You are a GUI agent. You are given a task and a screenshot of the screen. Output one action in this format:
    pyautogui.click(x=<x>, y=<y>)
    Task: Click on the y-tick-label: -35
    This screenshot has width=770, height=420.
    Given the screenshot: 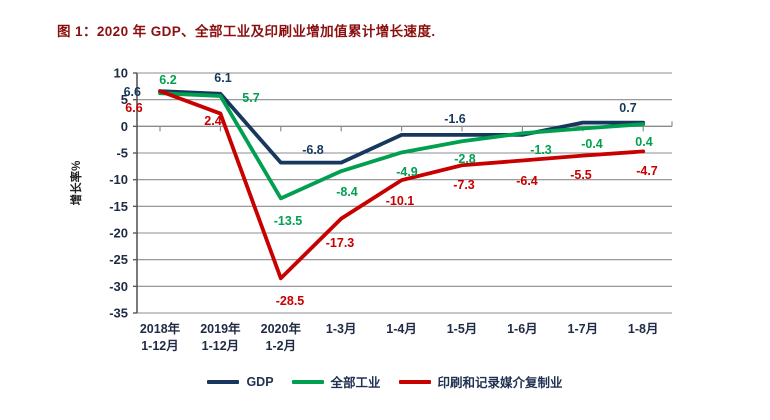 What is the action you would take?
    pyautogui.click(x=118, y=313)
    